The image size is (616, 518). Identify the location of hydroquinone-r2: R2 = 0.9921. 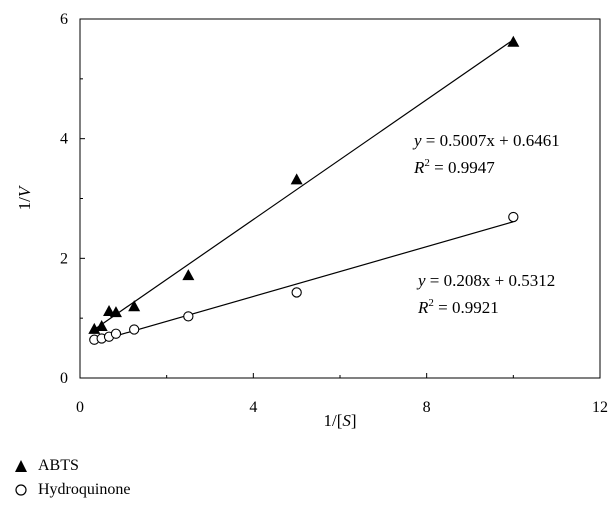
(458, 307).